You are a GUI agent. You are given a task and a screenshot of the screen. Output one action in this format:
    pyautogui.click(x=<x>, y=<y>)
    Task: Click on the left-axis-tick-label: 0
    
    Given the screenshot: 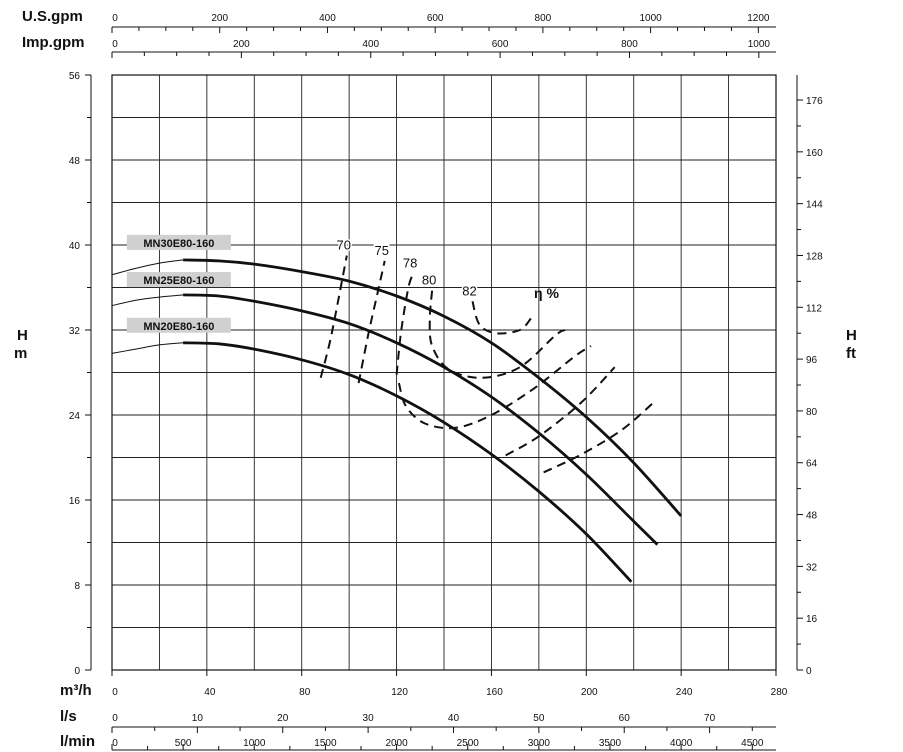 What is the action you would take?
    pyautogui.click(x=77, y=671)
    